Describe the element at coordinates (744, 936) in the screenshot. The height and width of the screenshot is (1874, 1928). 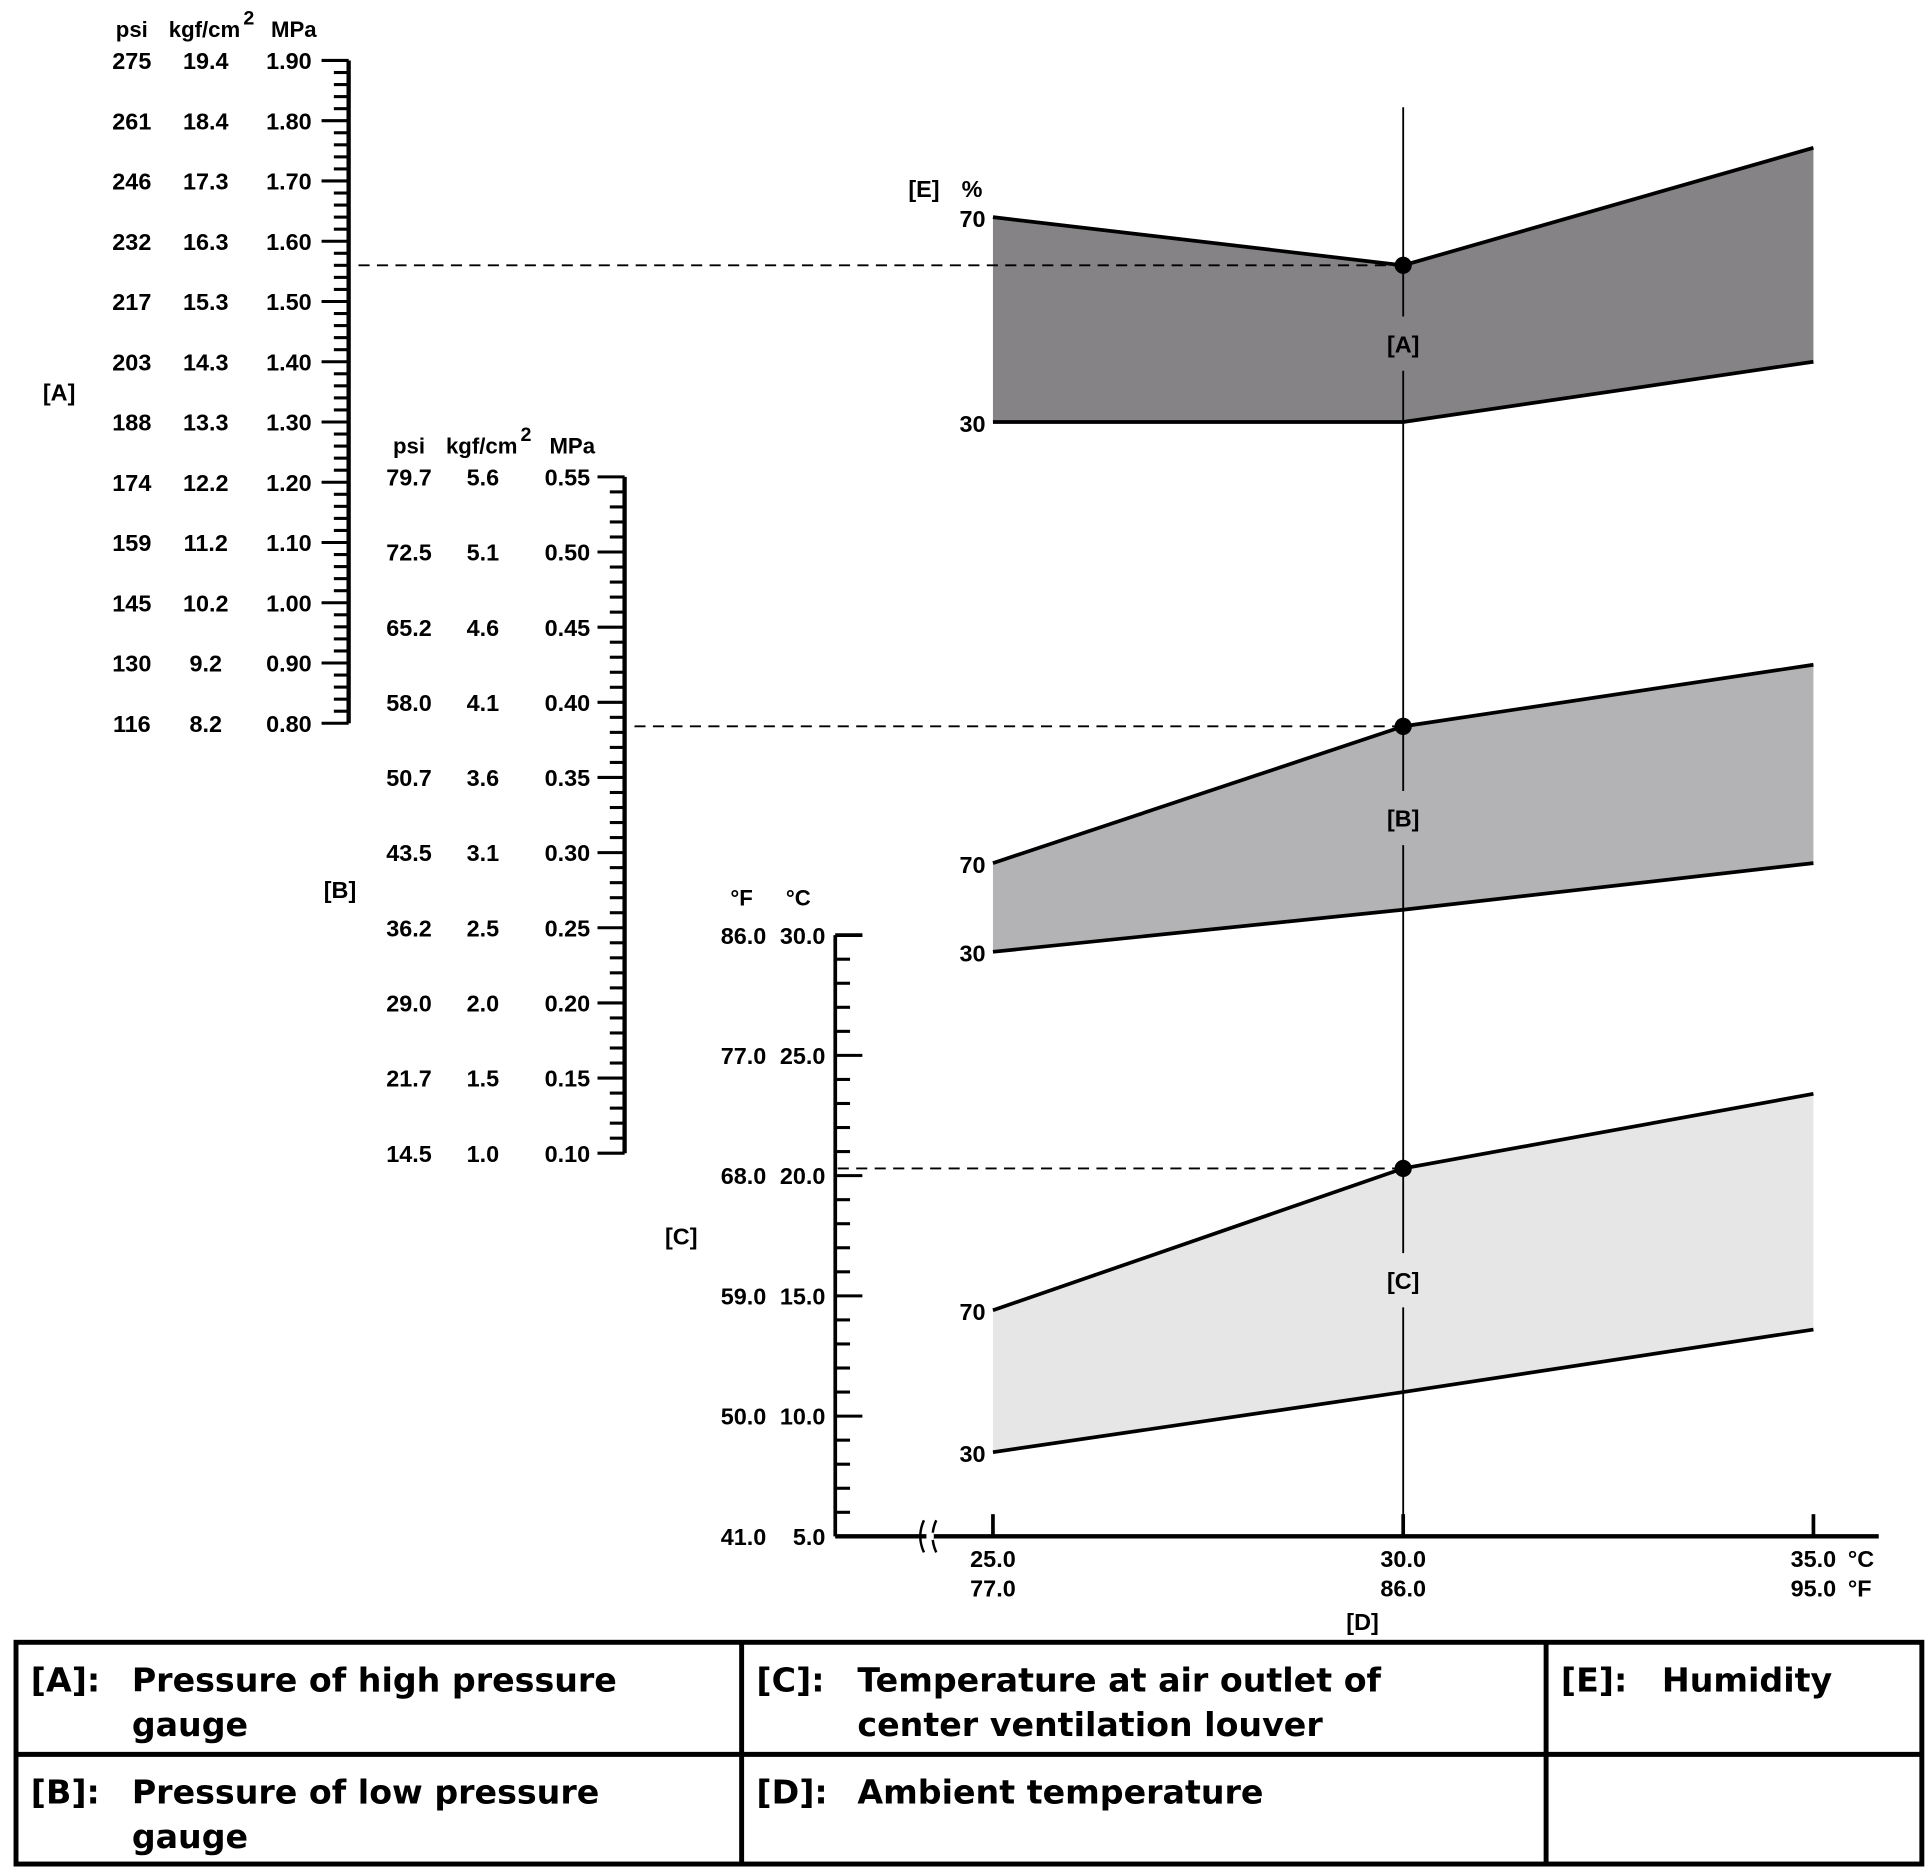
I see `tick-label-fahrenheit: 86.0` at that location.